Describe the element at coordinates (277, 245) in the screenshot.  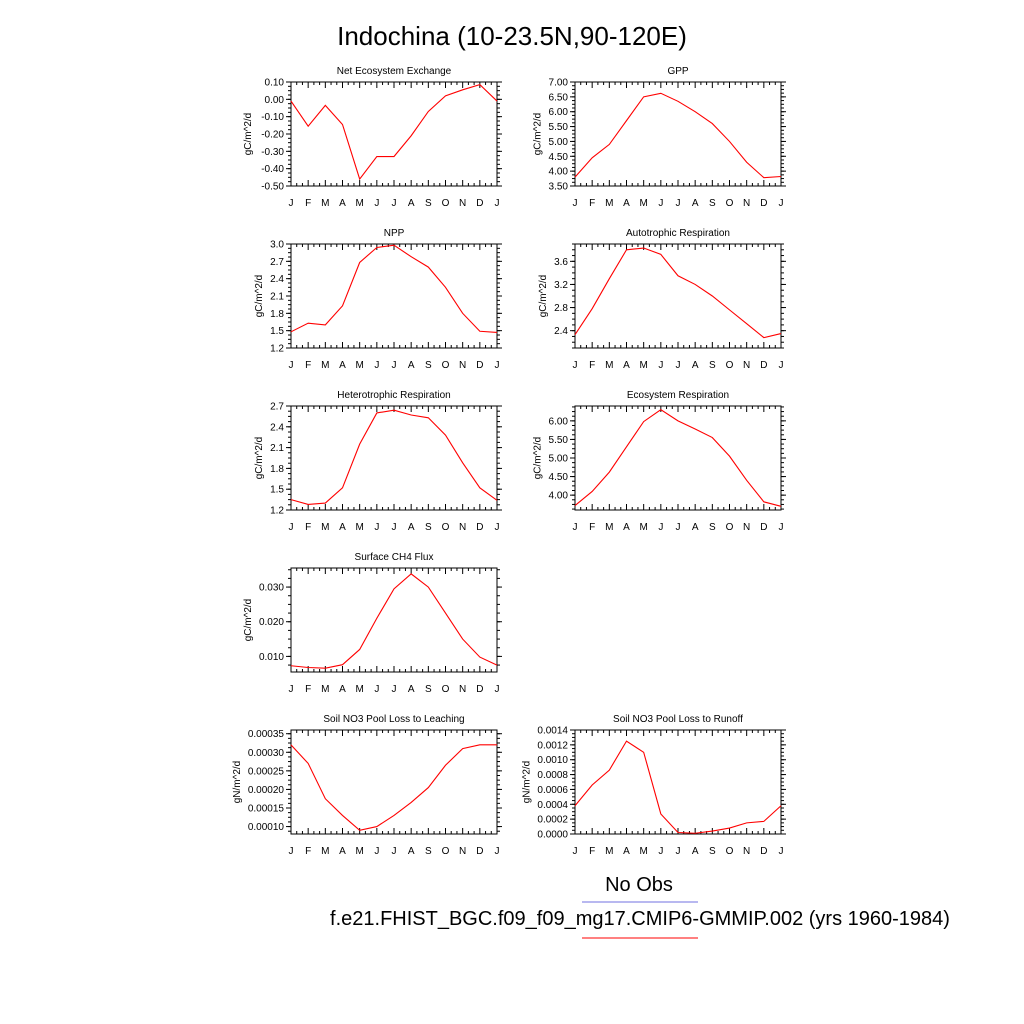
I see `y-tick-label: 3.0` at that location.